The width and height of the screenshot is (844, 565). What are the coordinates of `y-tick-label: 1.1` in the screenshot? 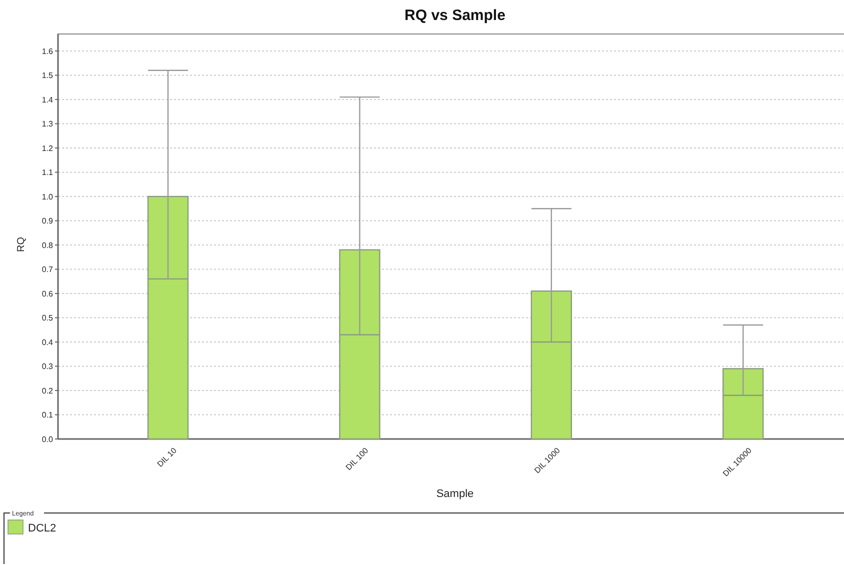 It's located at (48, 173).